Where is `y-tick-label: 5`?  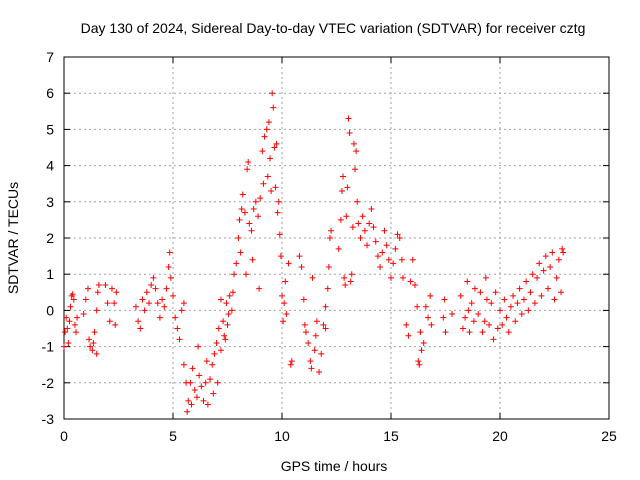
y-tick-label: 5 is located at coordinates (50, 129).